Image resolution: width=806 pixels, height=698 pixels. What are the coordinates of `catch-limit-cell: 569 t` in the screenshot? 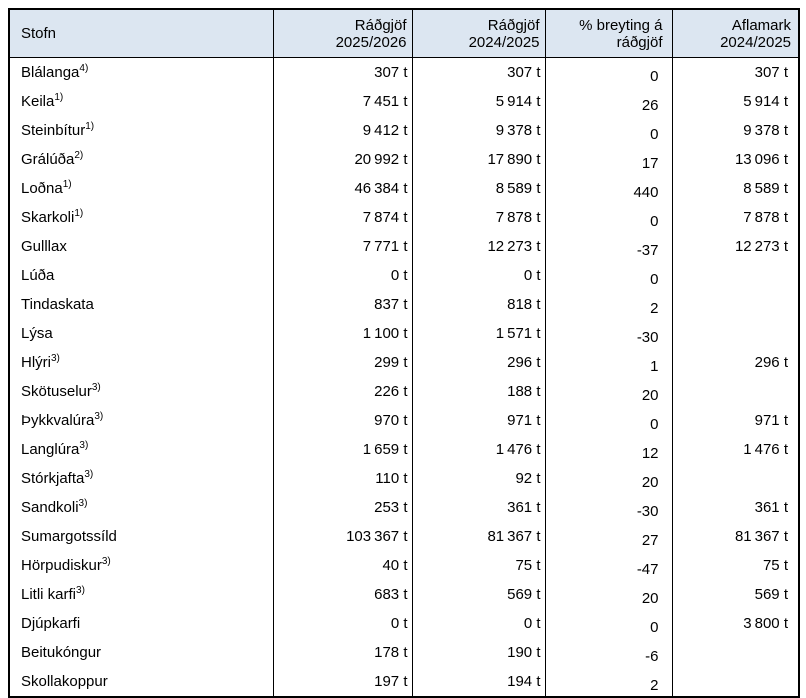 It's located at (735, 594).